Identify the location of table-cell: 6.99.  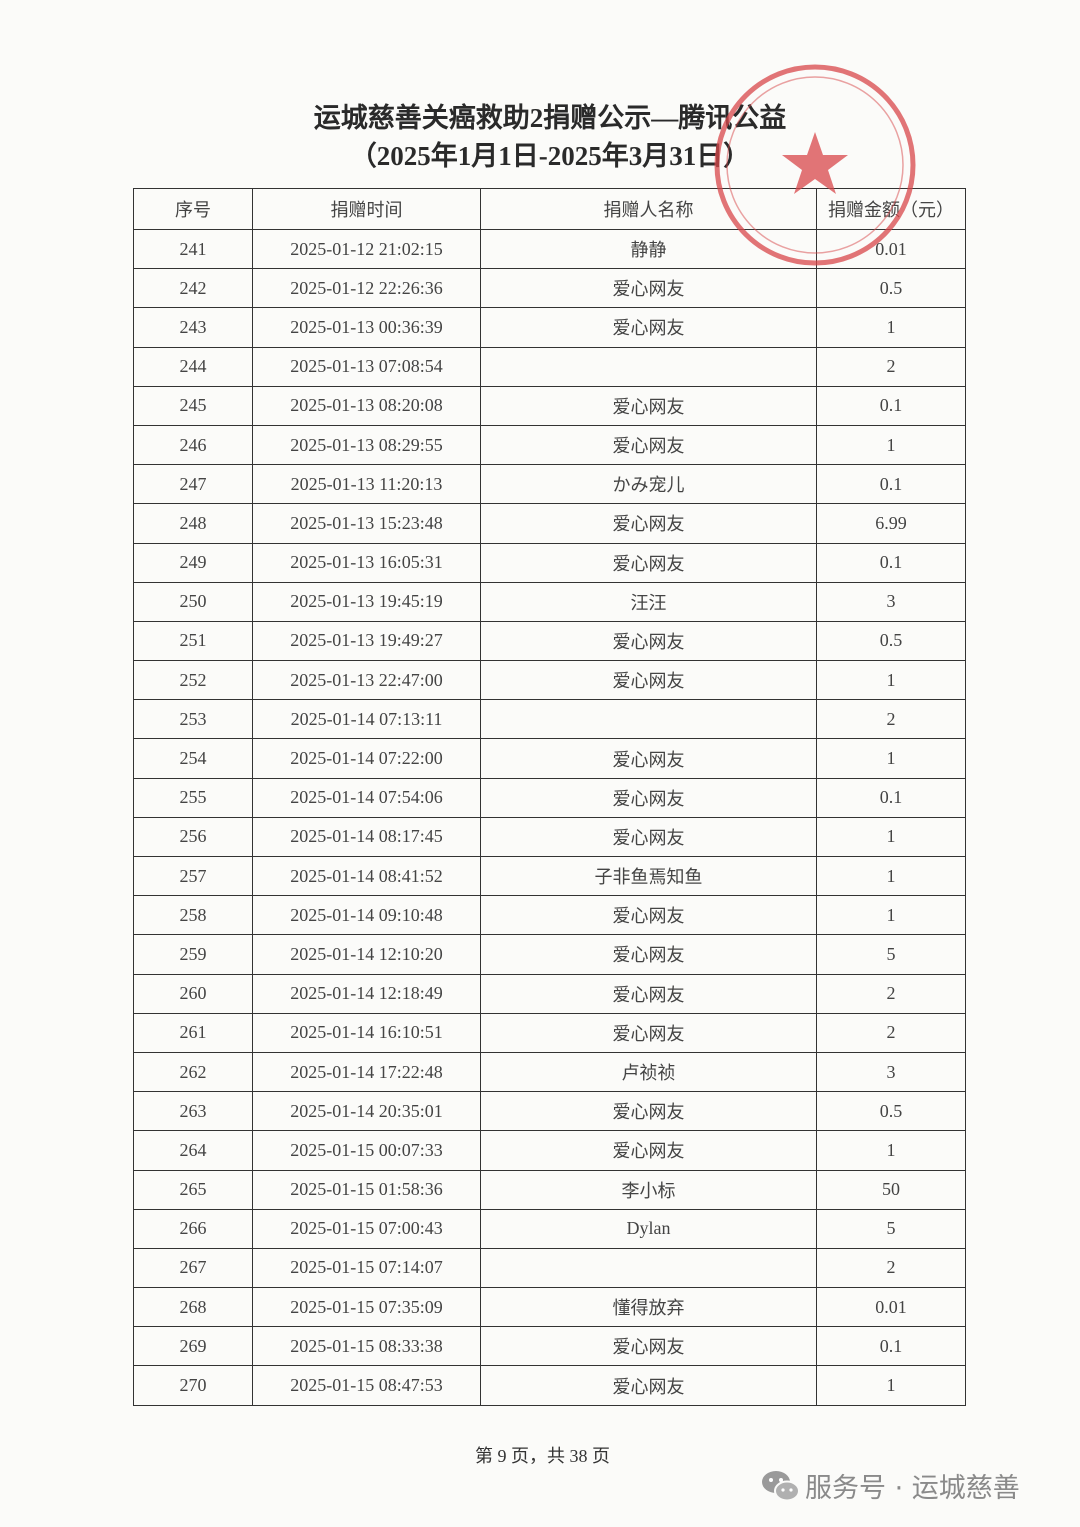
(891, 523).